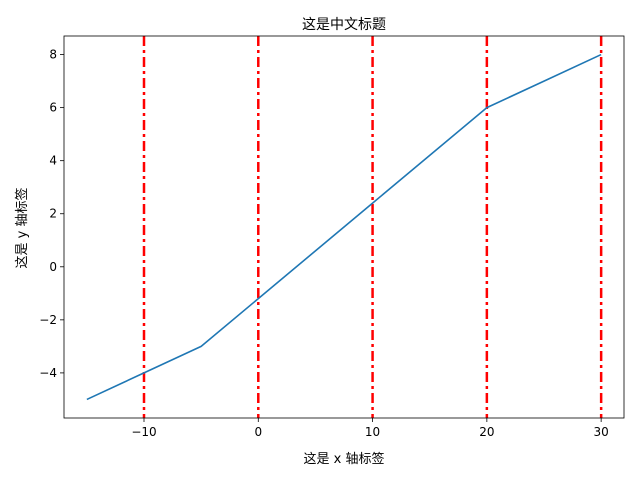  Describe the element at coordinates (372, 432) in the screenshot. I see `x-tick-label-2: 10` at that location.